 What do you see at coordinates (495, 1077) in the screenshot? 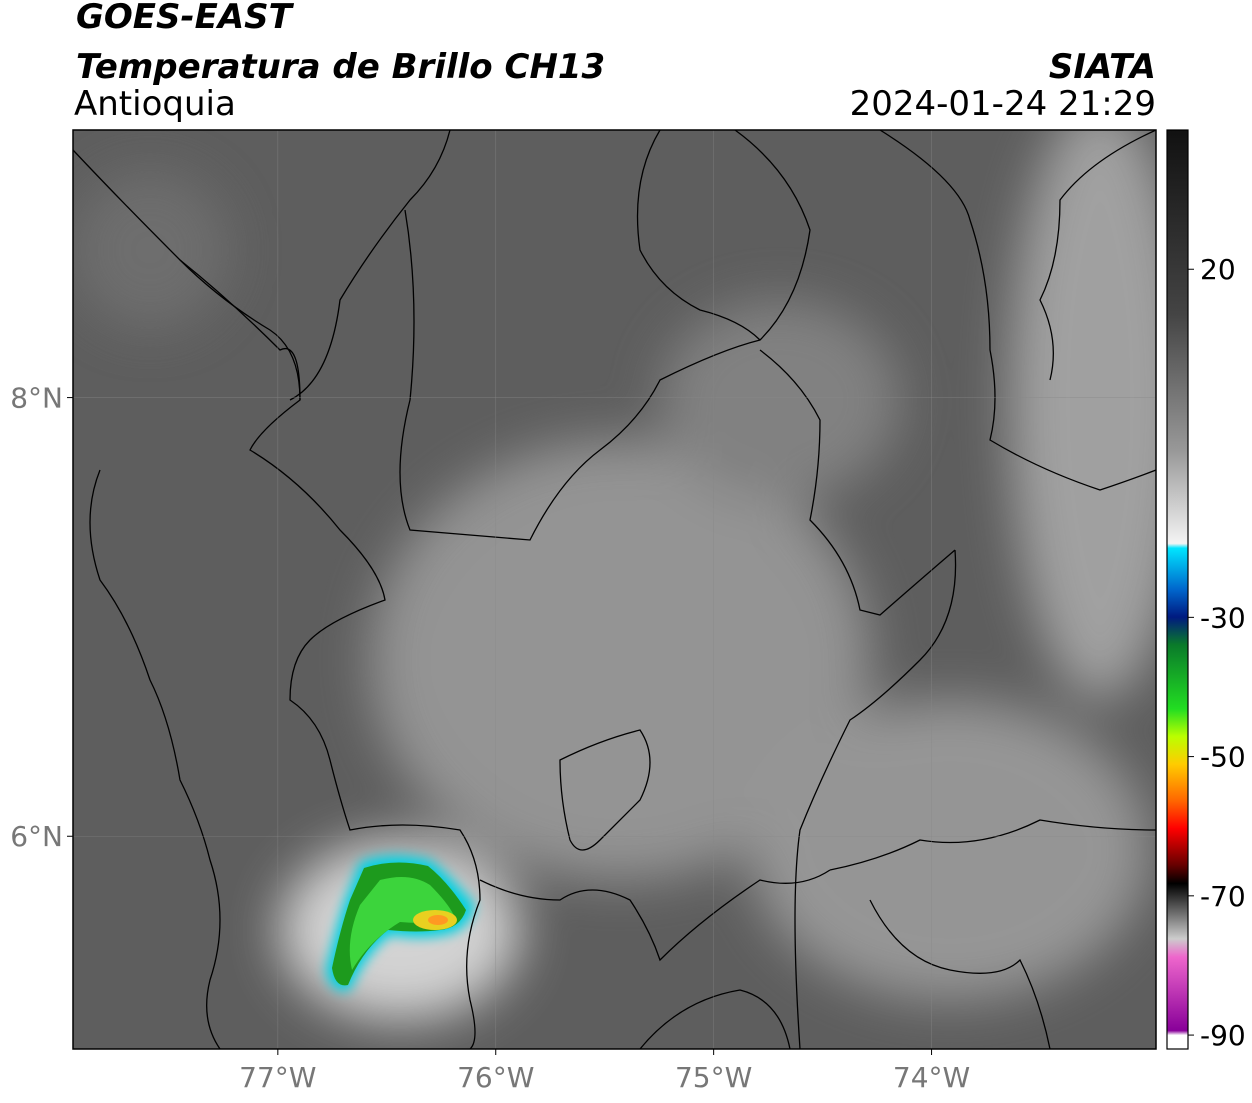
I see `x-tick-label: 76°W` at bounding box center [495, 1077].